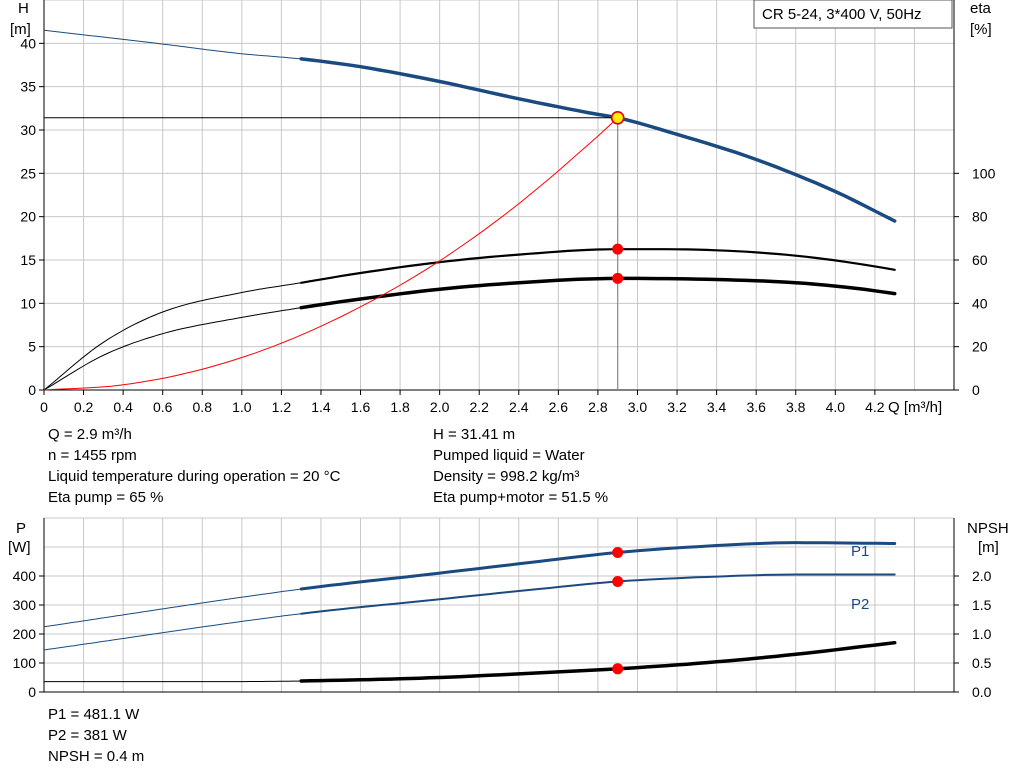 This screenshot has height=781, width=1024. I want to click on h-tick-label: 0, so click(32, 390).